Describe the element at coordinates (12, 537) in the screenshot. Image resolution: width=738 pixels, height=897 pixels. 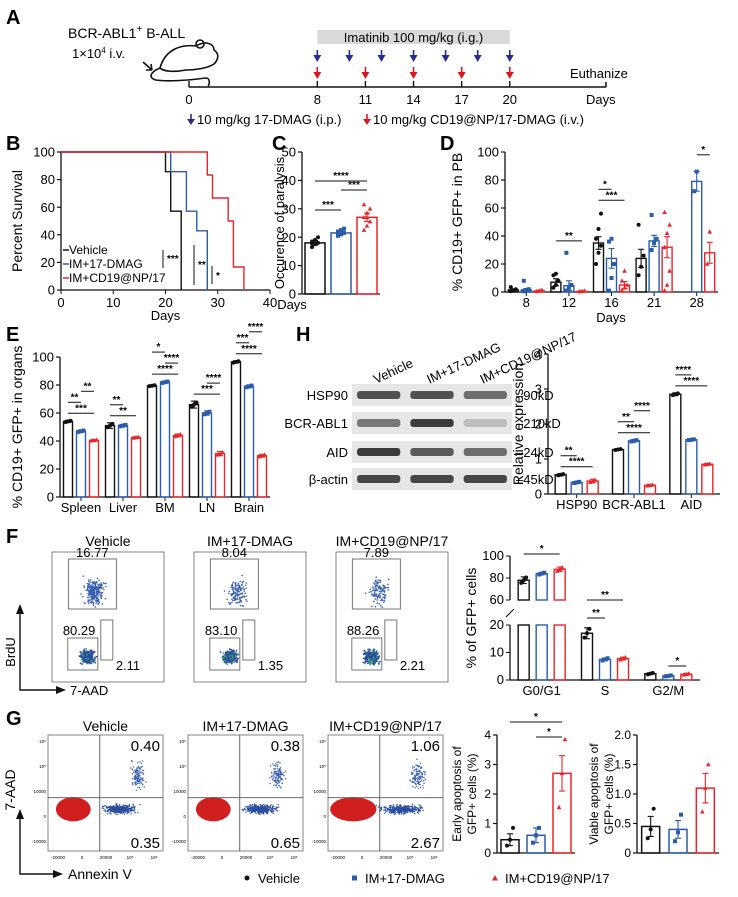
I see `panel-label-f: F` at that location.